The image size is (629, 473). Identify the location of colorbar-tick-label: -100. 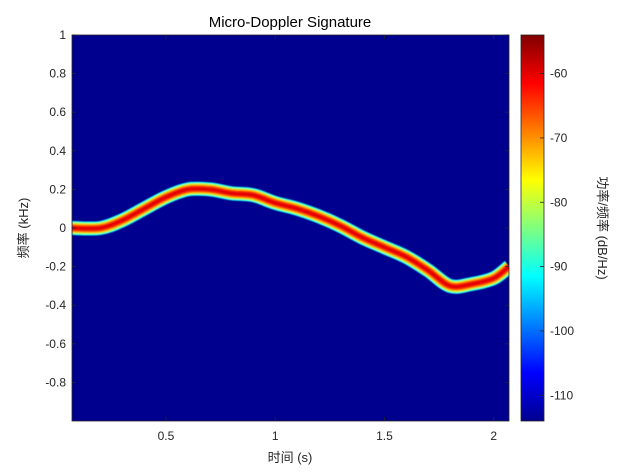
(562, 331).